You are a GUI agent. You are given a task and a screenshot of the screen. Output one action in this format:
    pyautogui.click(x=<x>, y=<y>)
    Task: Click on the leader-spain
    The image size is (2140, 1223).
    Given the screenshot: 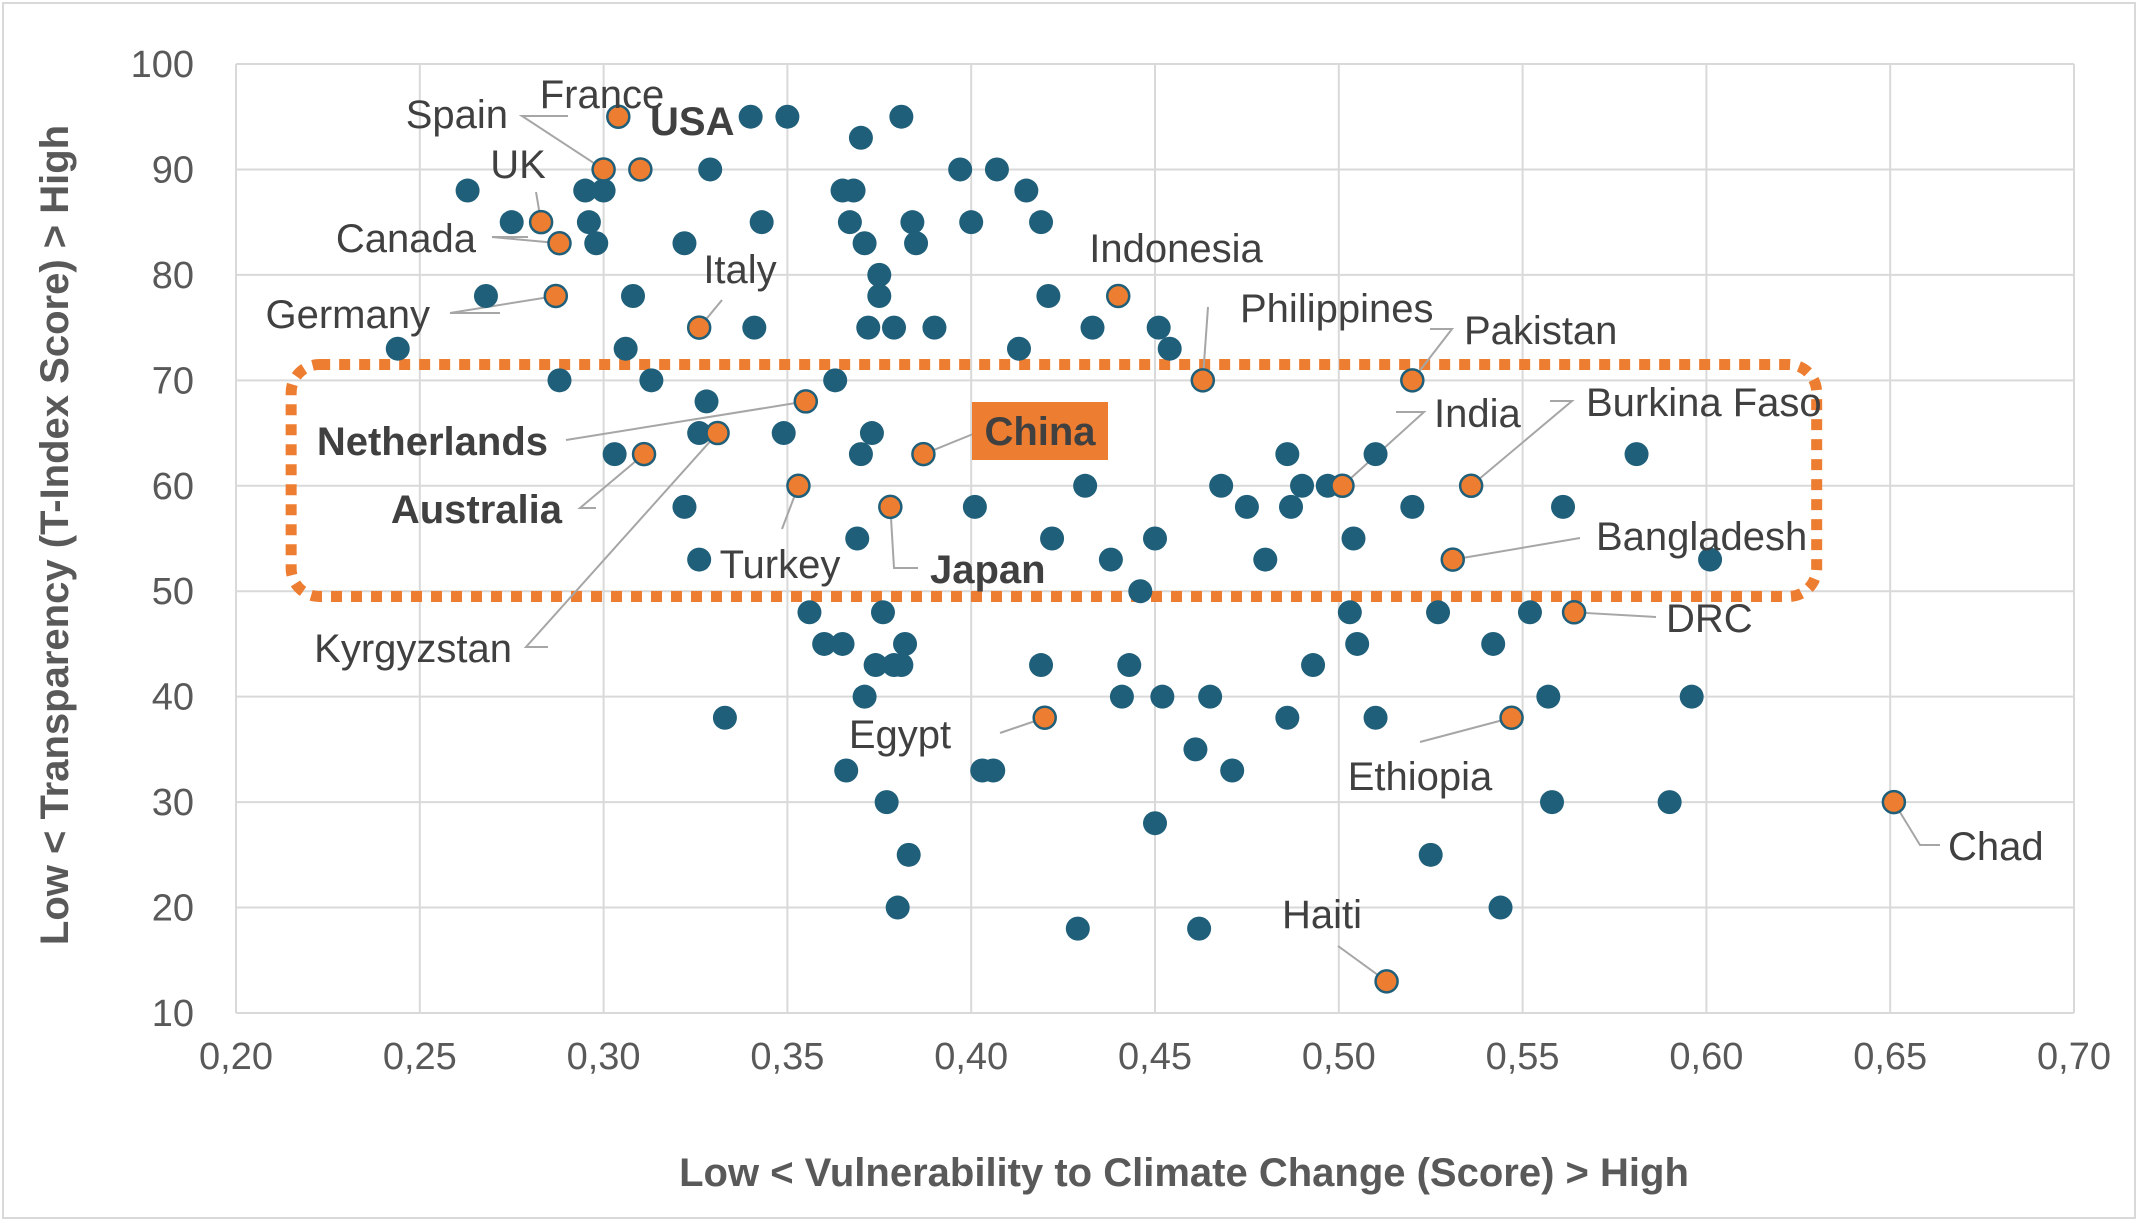 What is the action you would take?
    pyautogui.click(x=561, y=143)
    